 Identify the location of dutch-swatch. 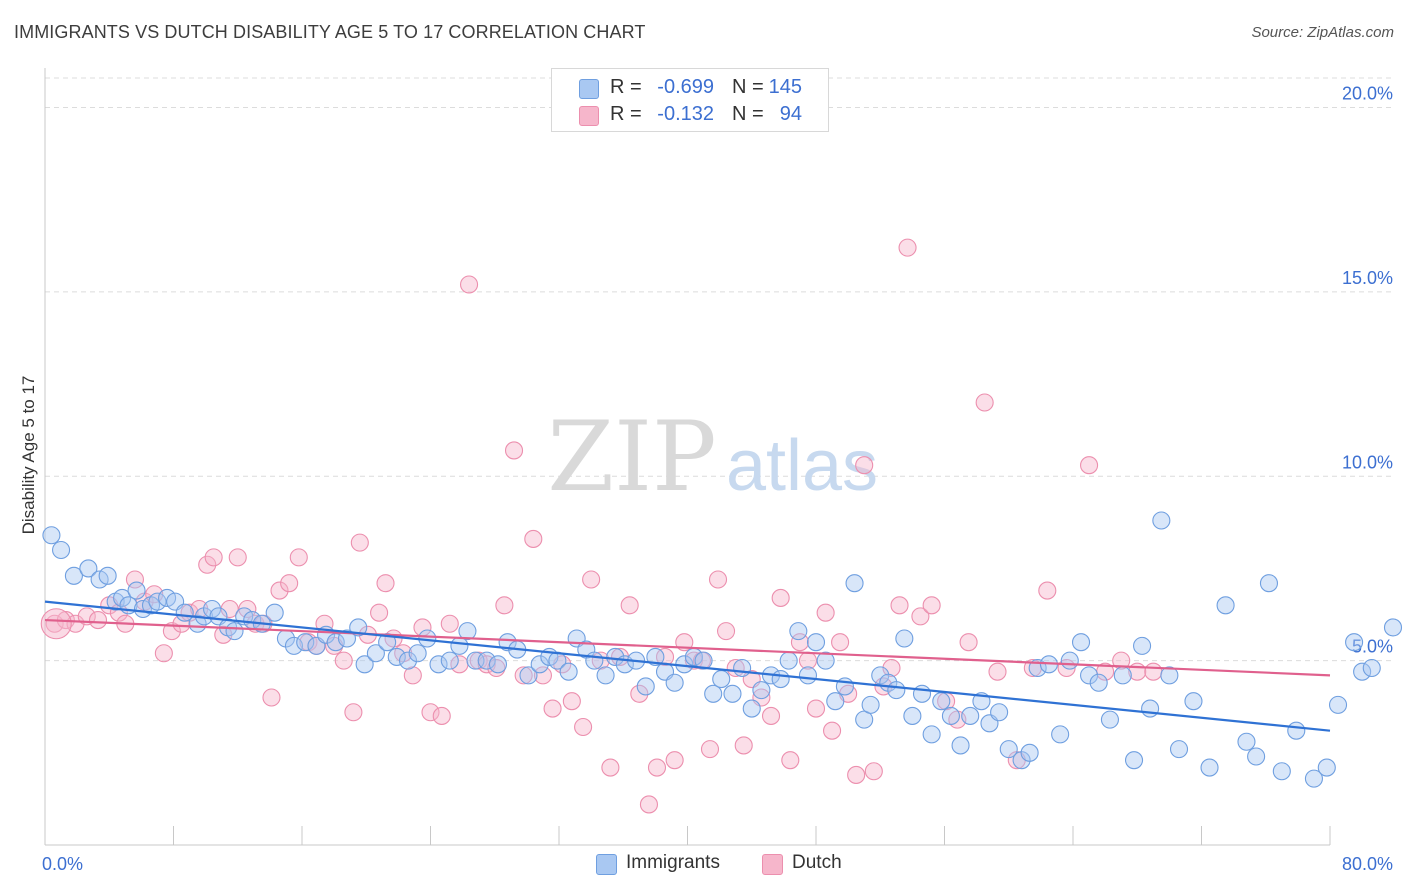
(589, 116).